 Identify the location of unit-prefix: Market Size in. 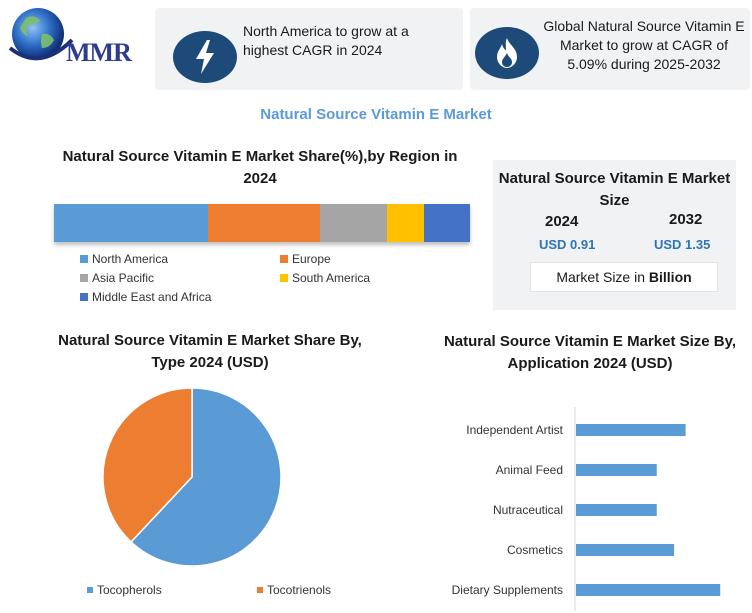
(602, 277).